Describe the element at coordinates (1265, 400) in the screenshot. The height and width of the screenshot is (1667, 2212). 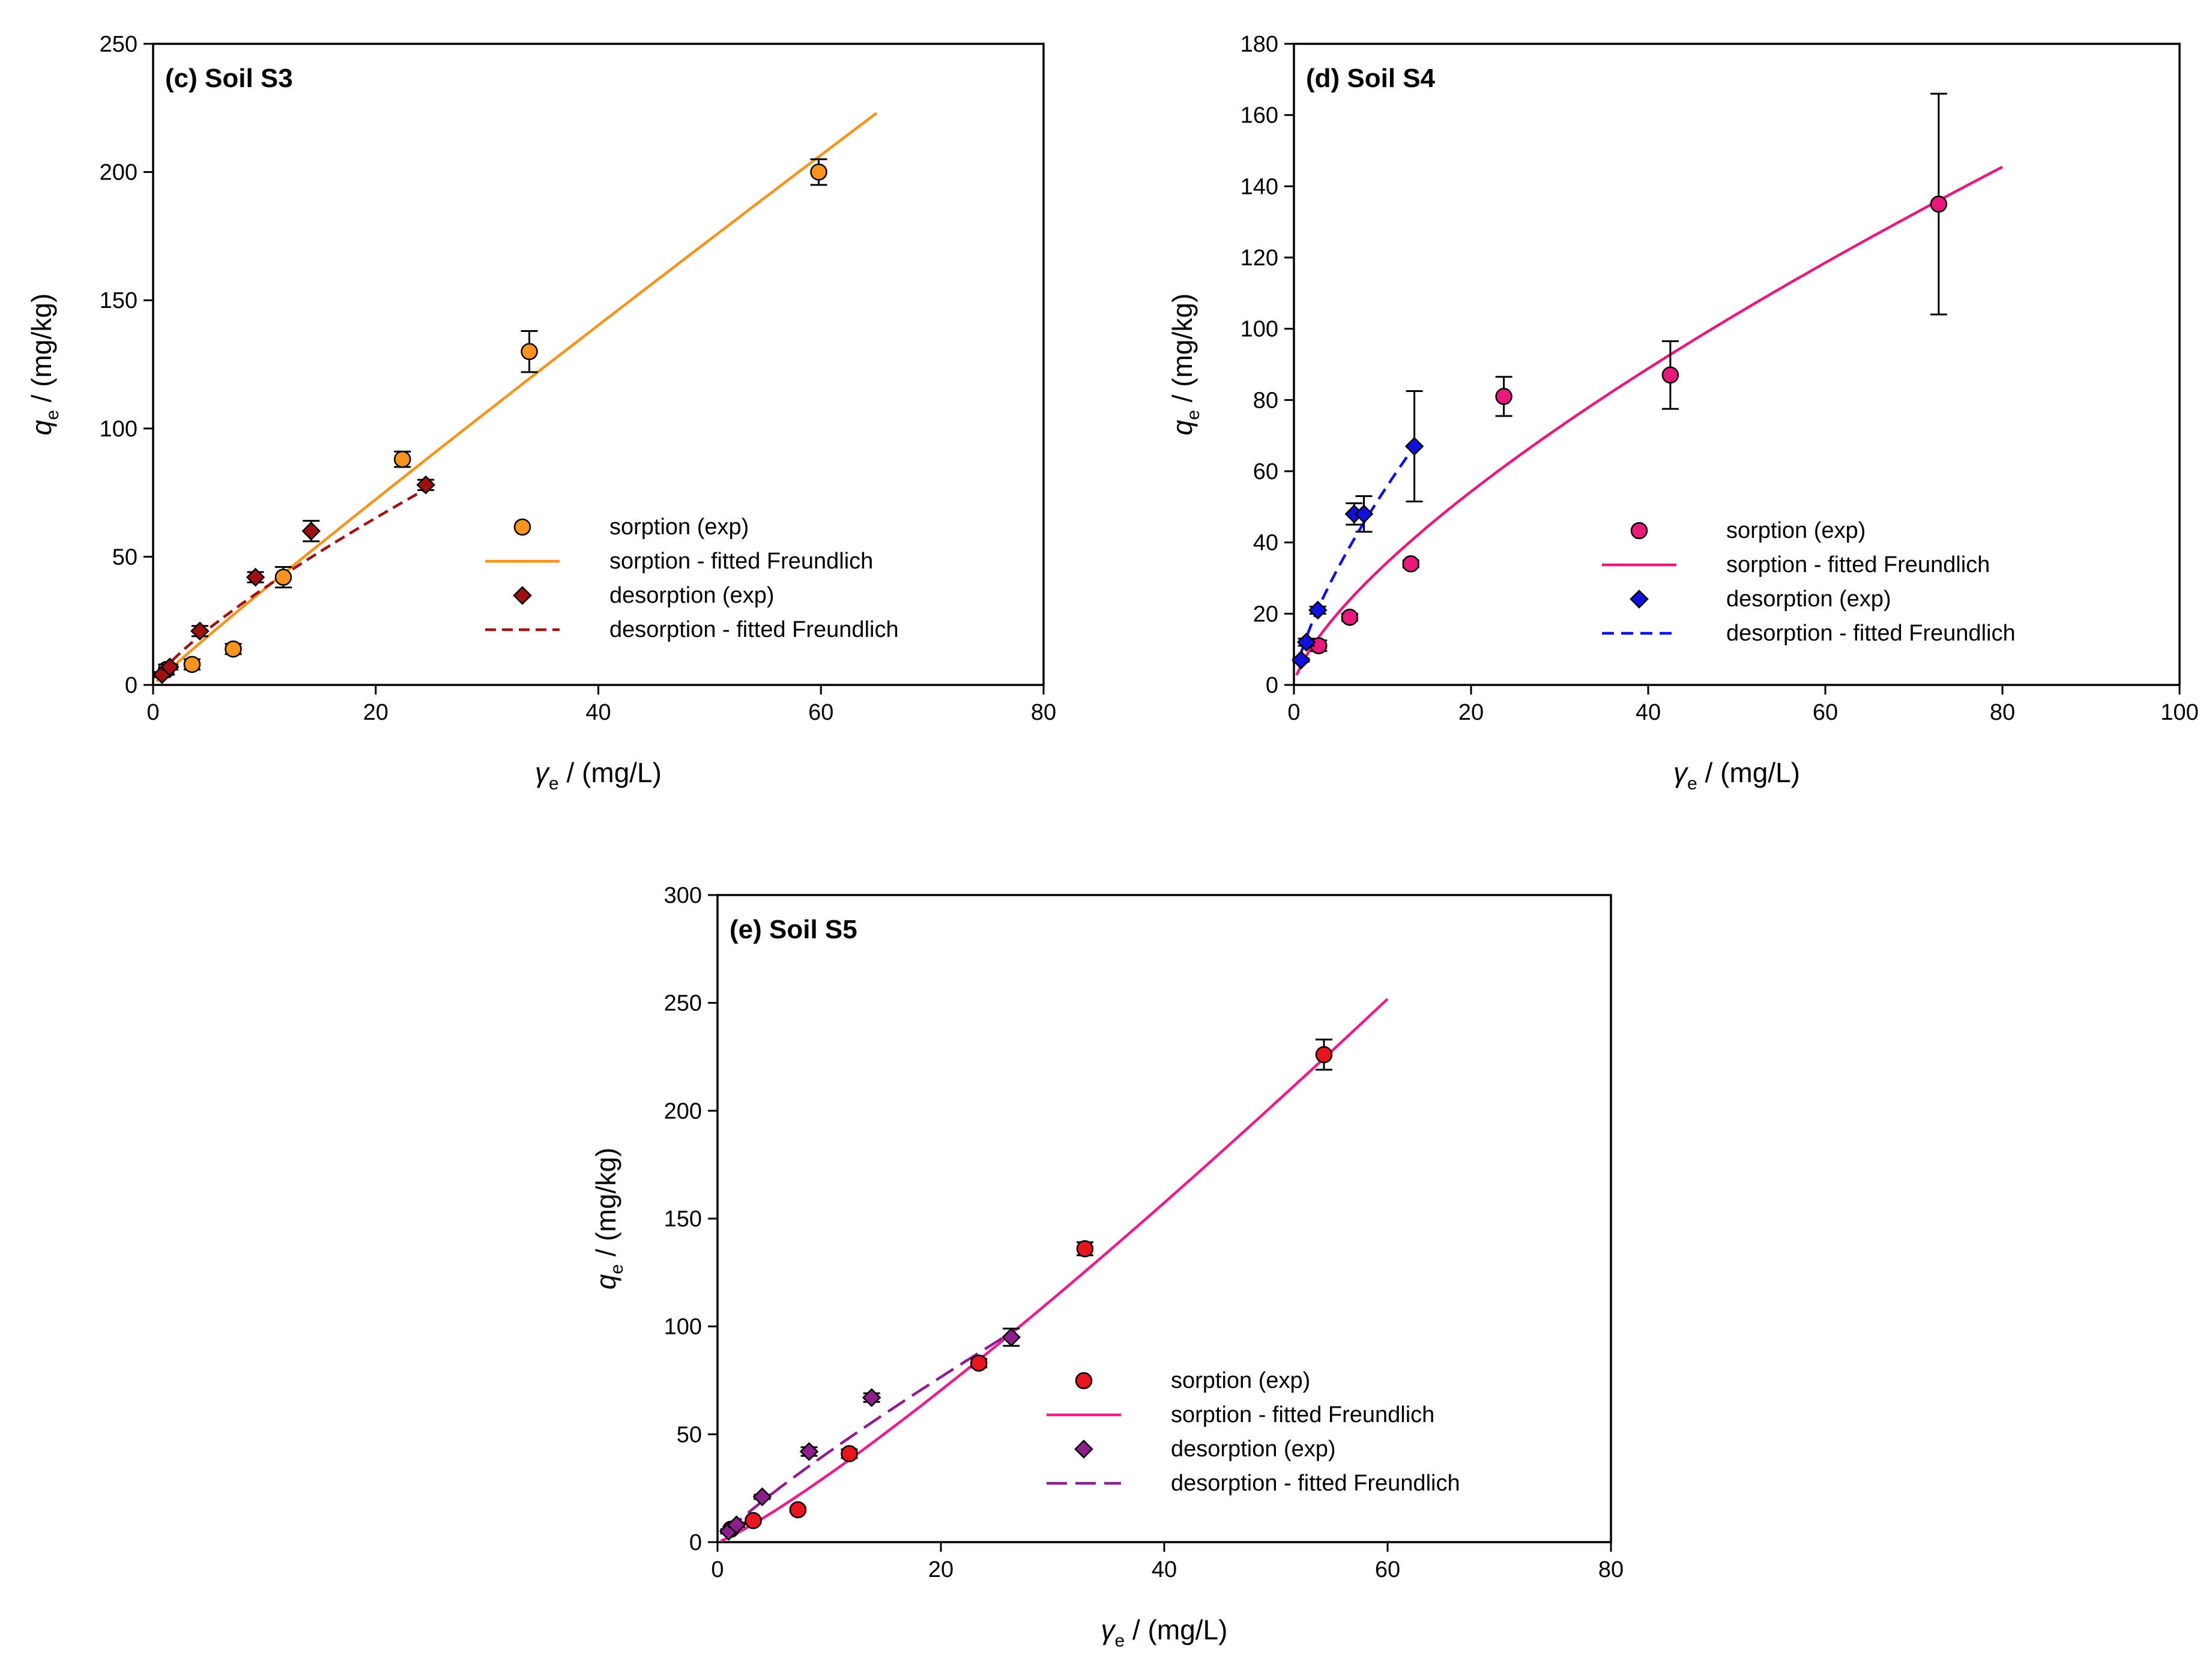
I see `y-tick-label: 80` at that location.